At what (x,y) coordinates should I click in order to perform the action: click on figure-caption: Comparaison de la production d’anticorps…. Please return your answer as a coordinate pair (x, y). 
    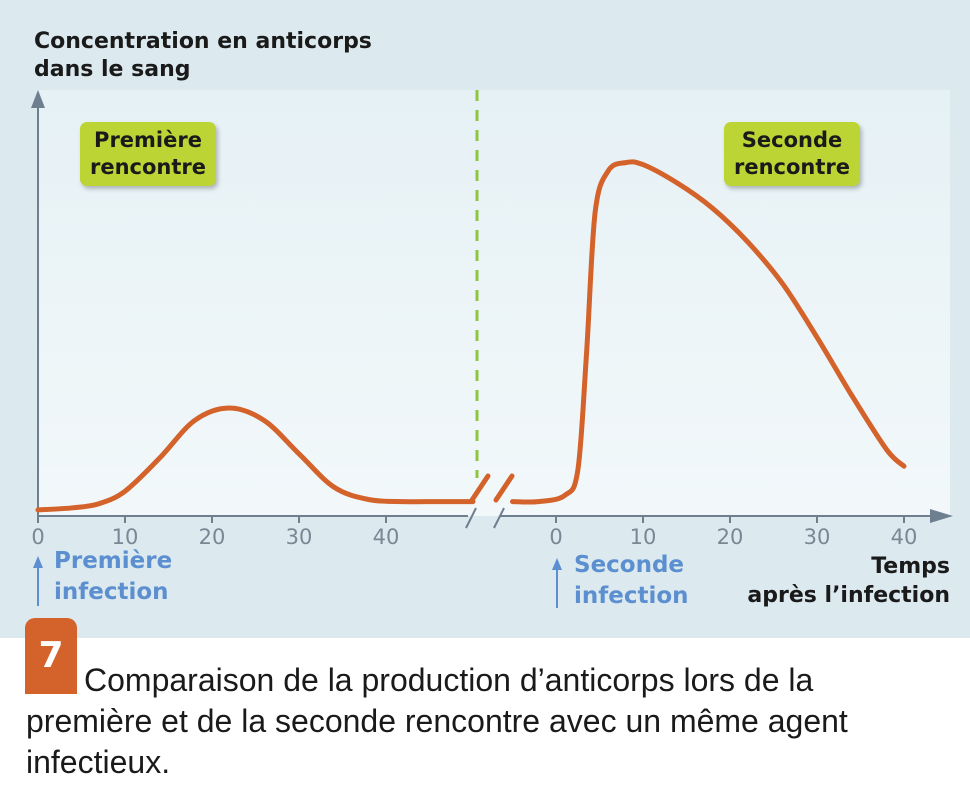
    Looking at the image, I should click on (437, 721).